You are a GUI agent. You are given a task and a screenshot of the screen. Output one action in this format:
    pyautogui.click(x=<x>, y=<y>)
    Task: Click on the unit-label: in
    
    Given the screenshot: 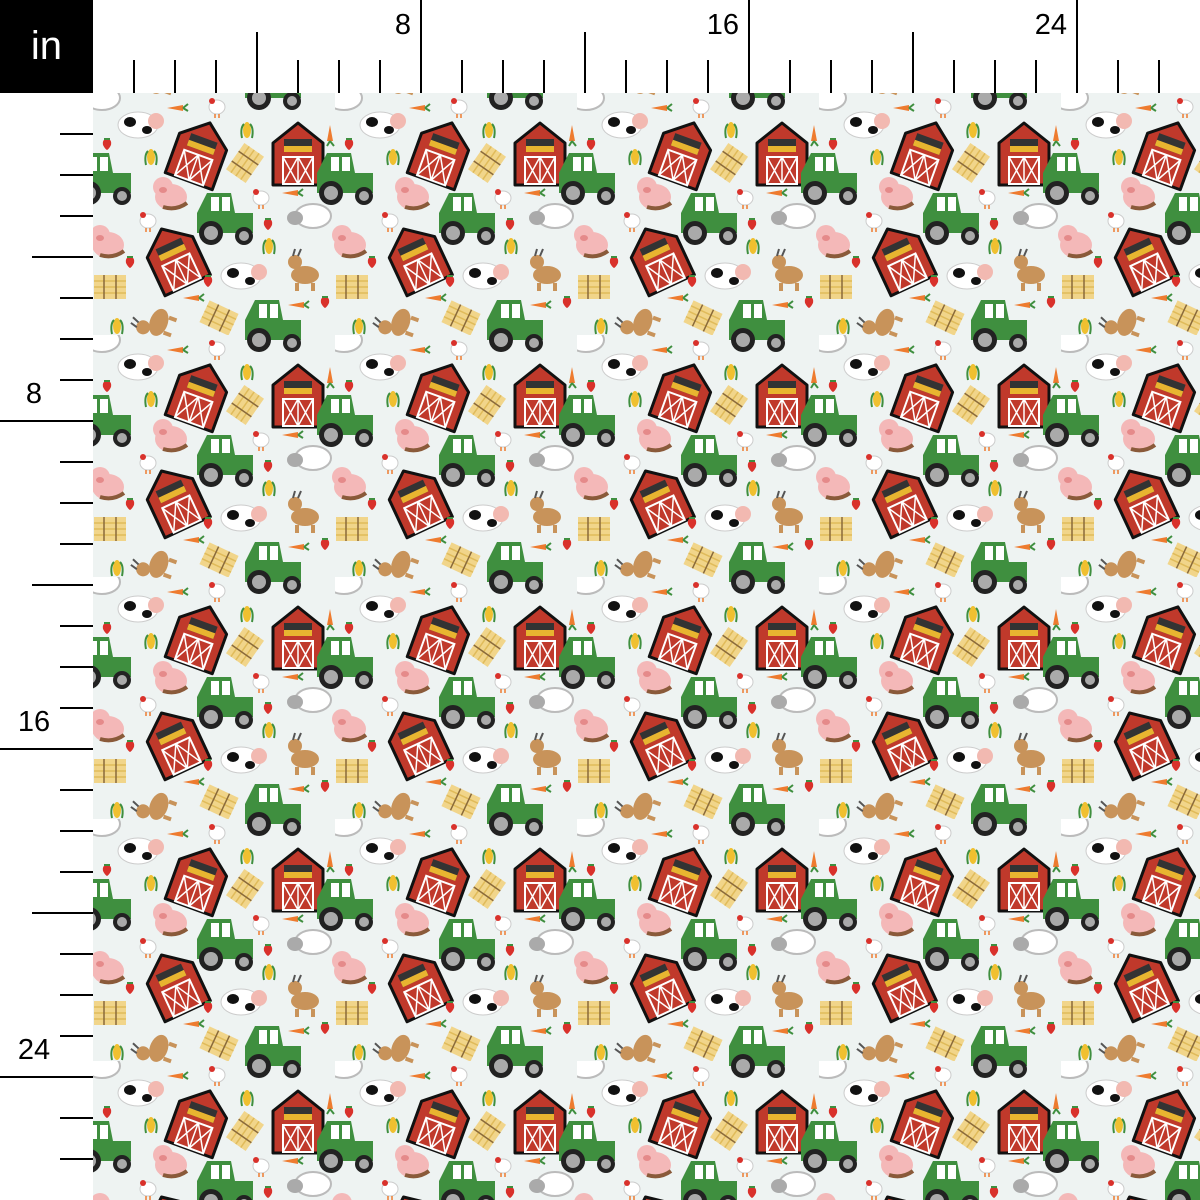 What is the action you would take?
    pyautogui.click(x=46, y=46)
    